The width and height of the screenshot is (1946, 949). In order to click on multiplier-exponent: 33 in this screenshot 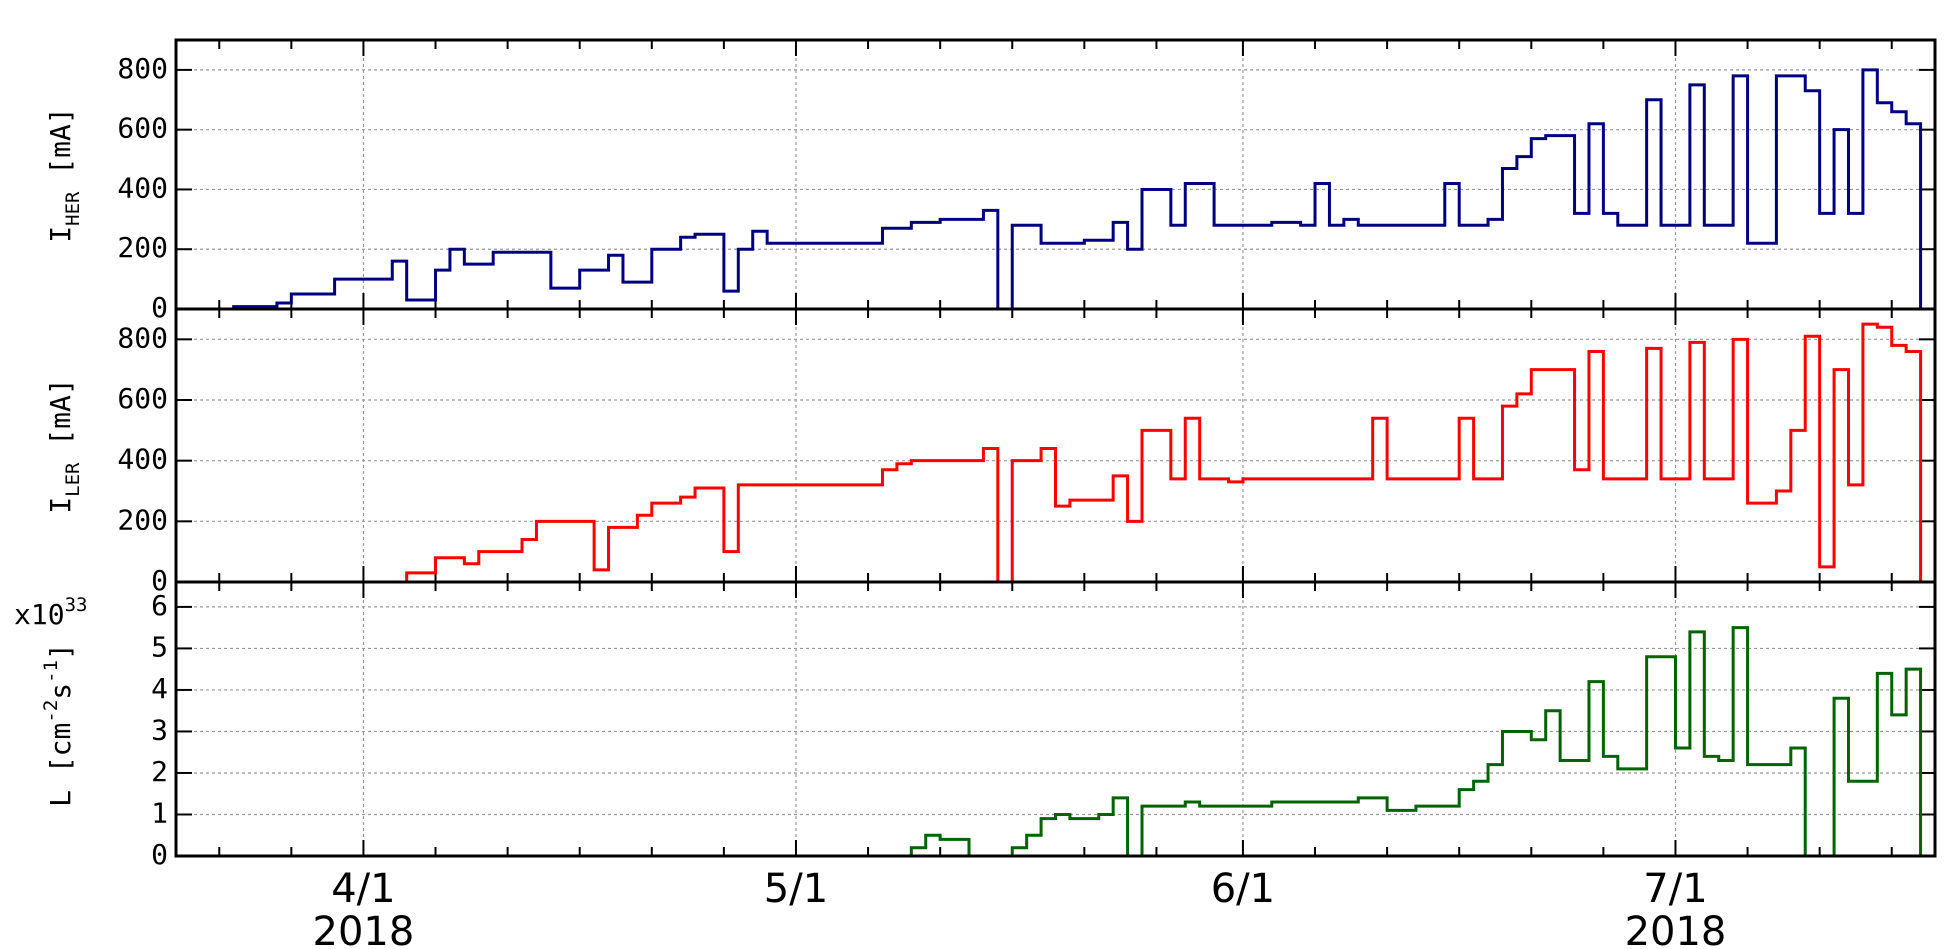, I will do `click(76, 605)`.